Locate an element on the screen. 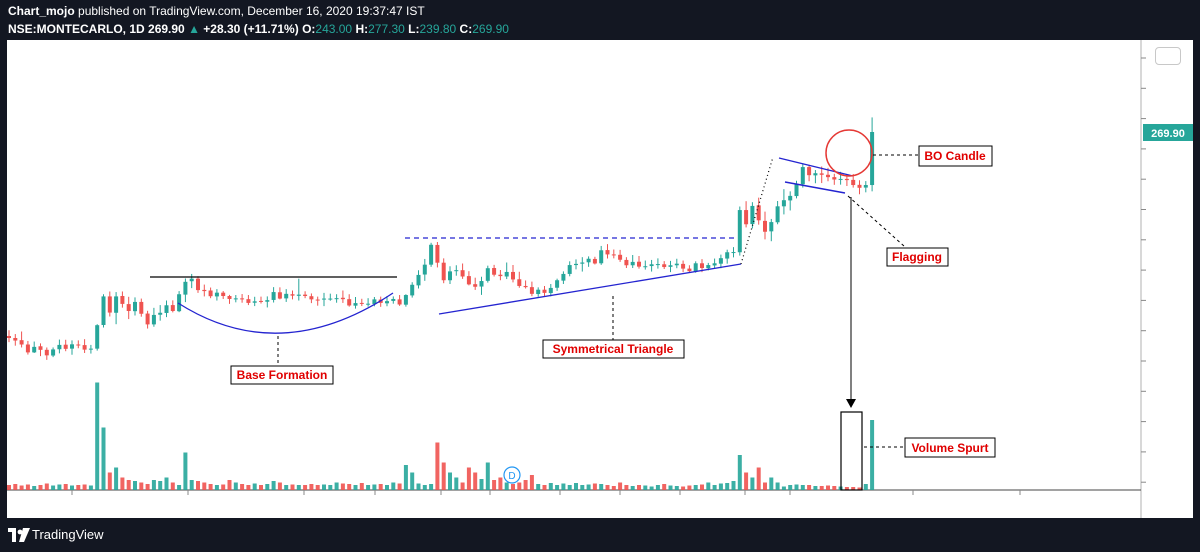  flagging-label: Flagging is located at coordinates (917, 257).